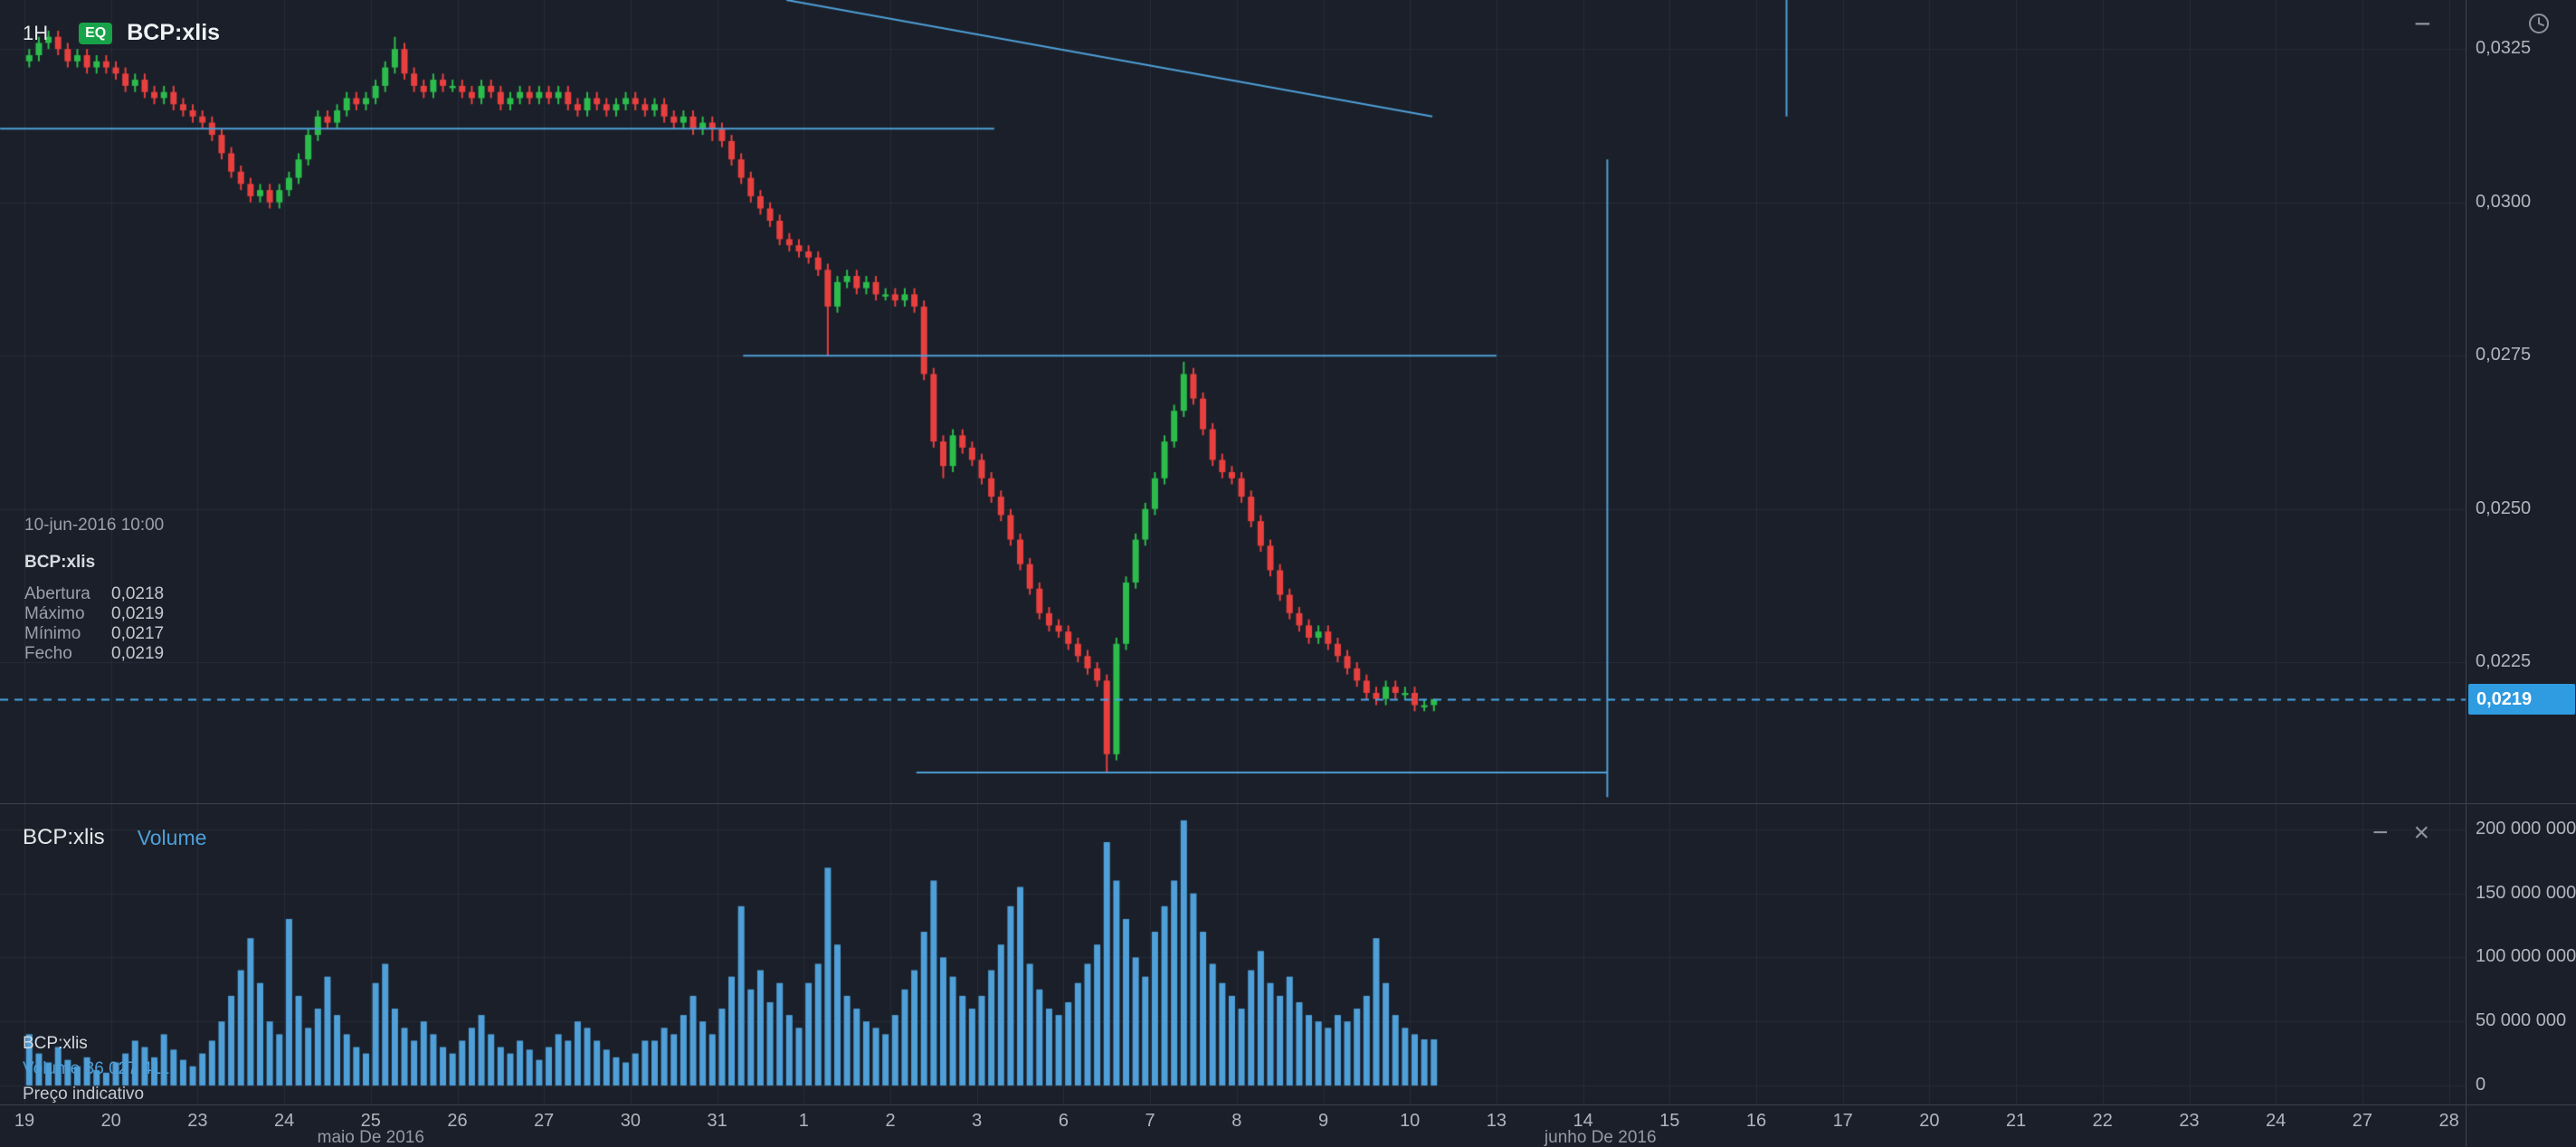 The height and width of the screenshot is (1147, 2576). Describe the element at coordinates (2380, 833) in the screenshot. I see `volume-minimize-button: −` at that location.